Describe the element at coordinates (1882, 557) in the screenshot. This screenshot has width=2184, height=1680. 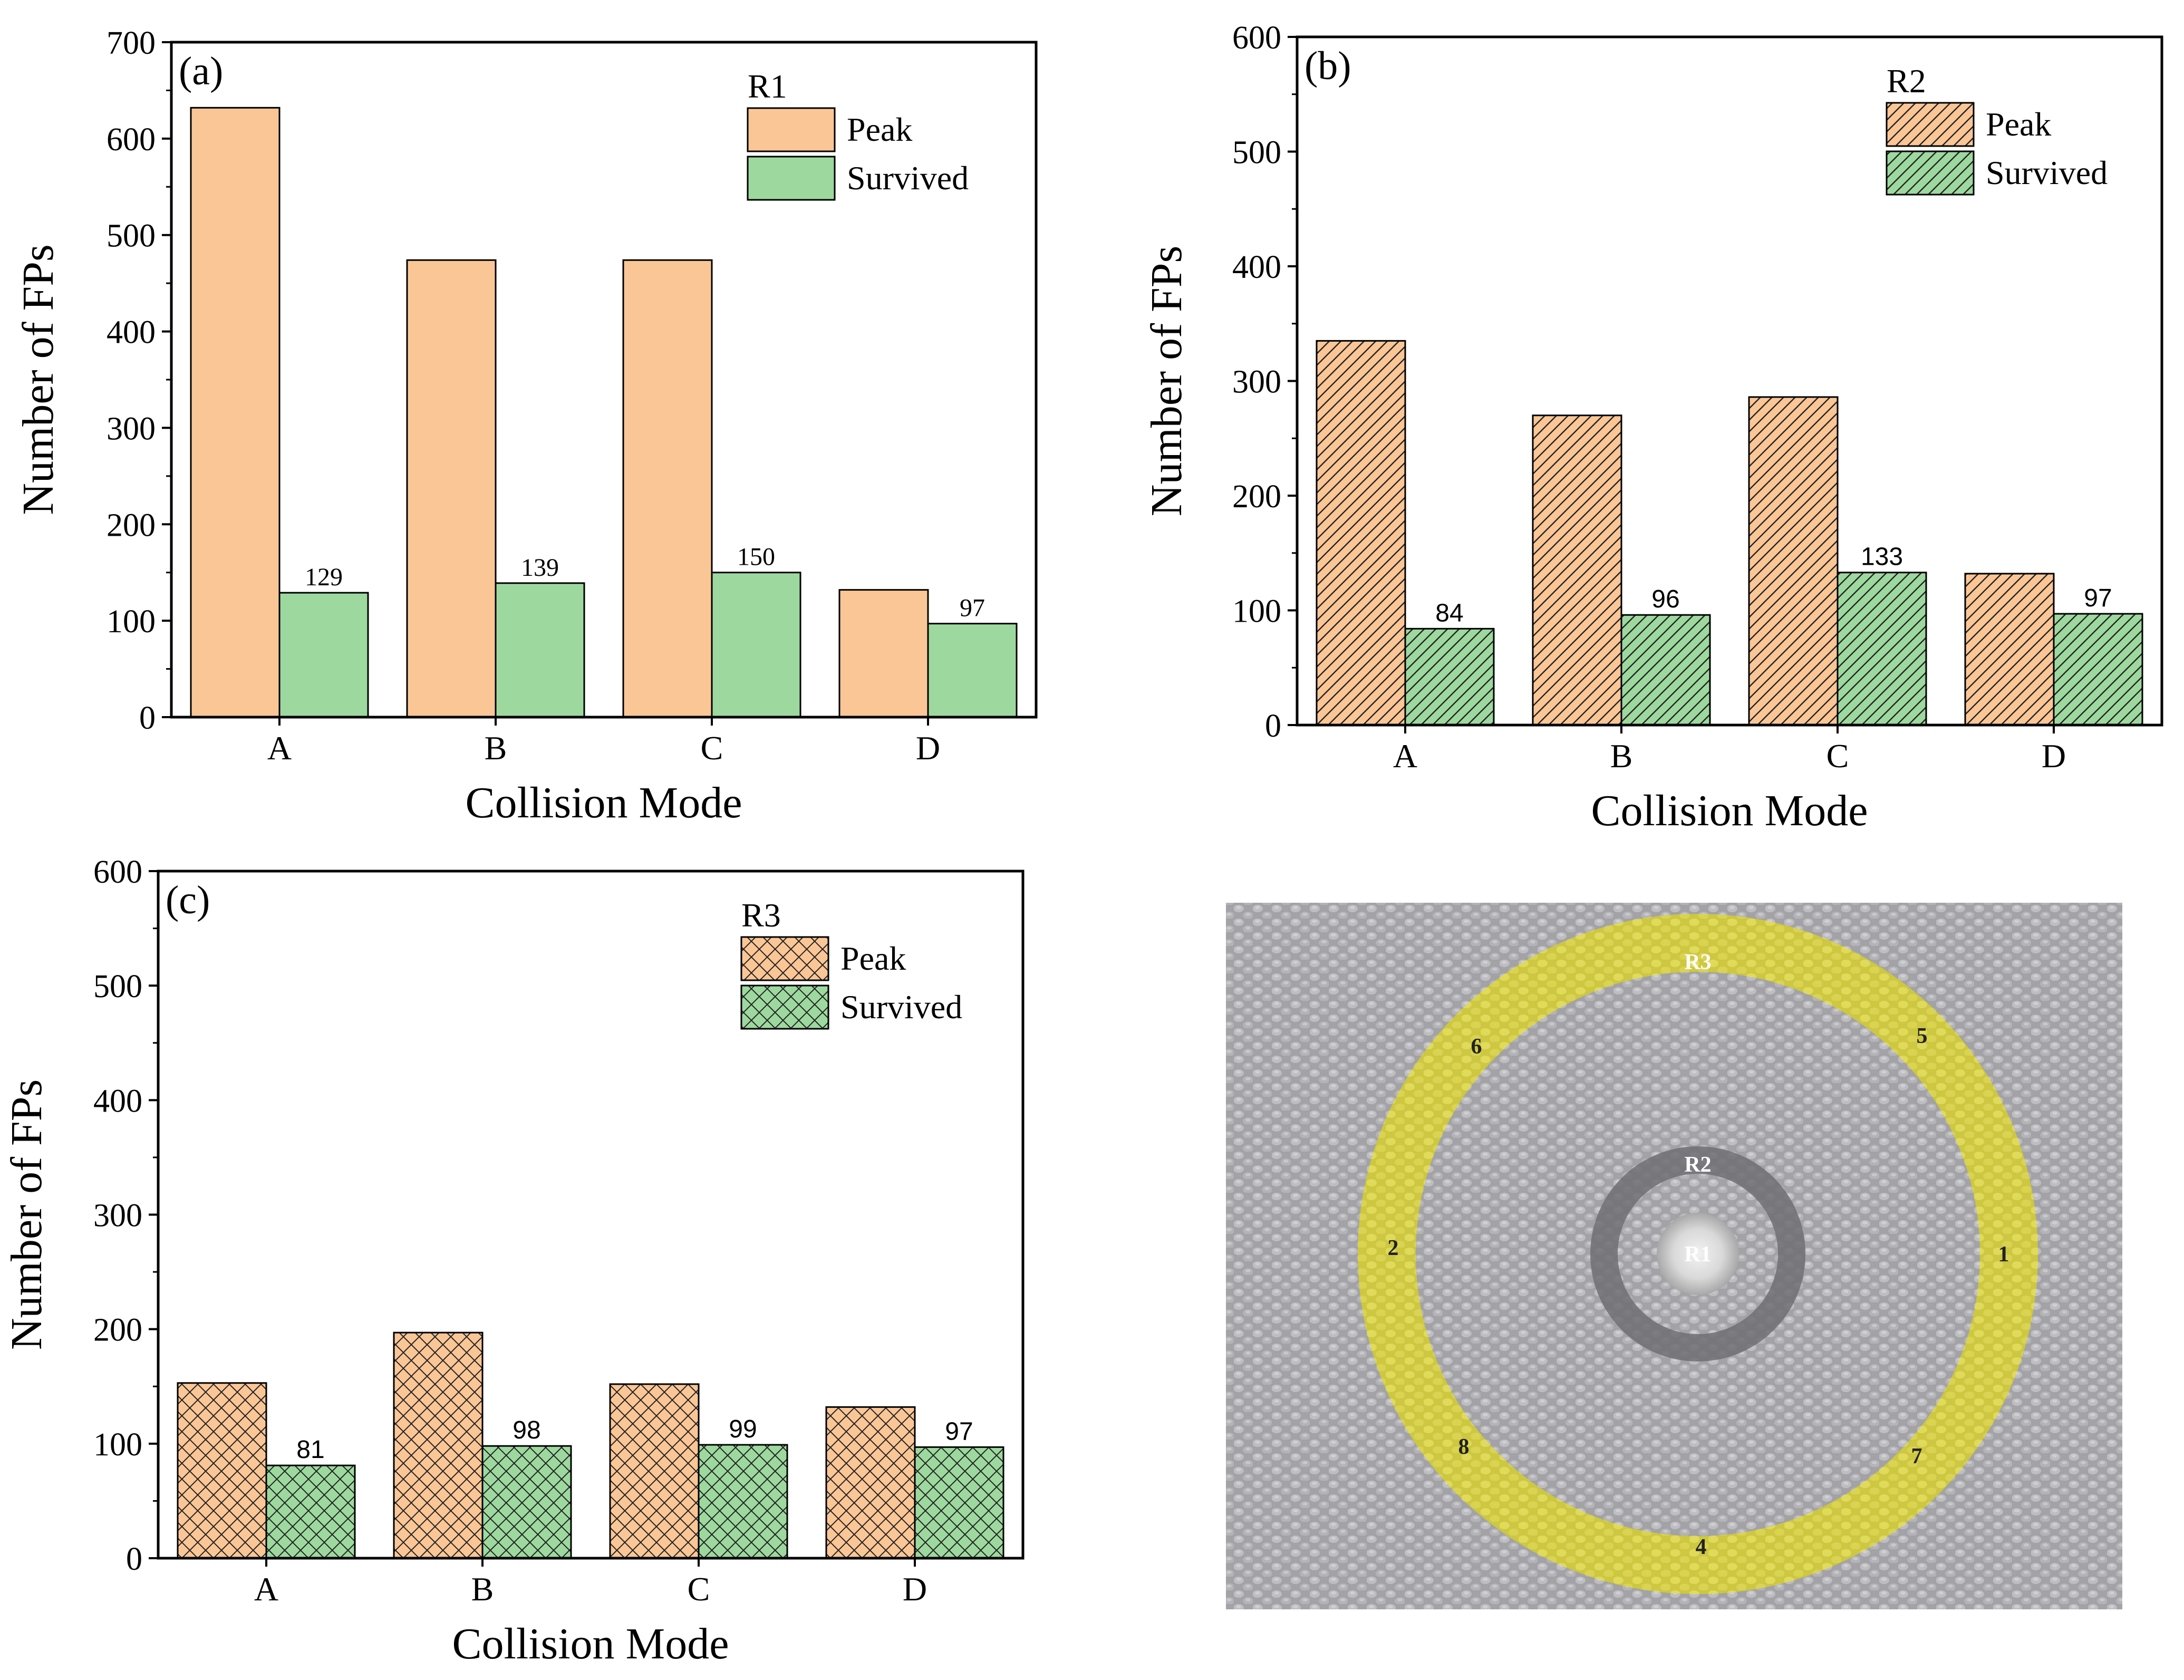
I see `data-label: 133` at that location.